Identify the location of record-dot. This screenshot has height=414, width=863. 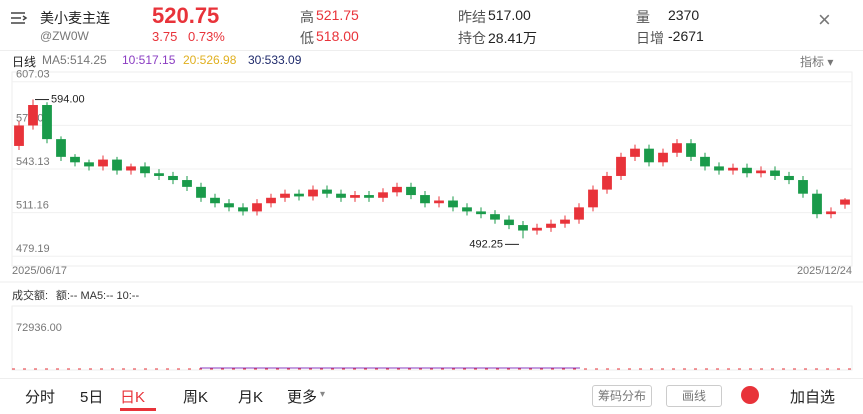
(750, 395).